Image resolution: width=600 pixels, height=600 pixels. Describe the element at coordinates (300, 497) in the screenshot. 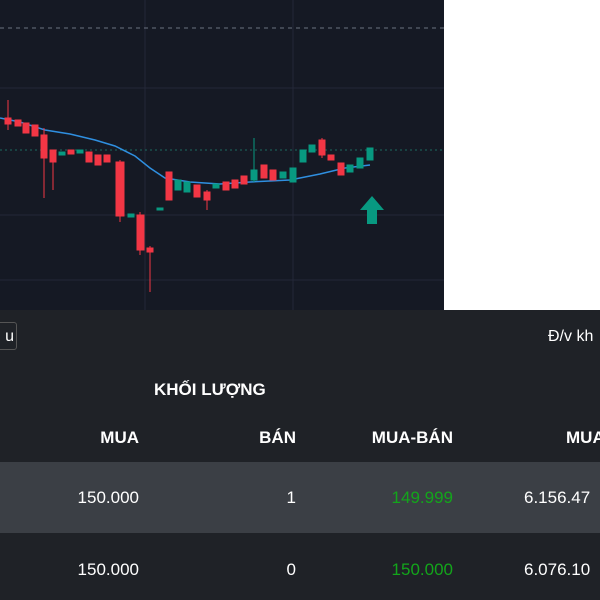

I see `table-row: 150.000 1 149.999 6.156.47` at that location.